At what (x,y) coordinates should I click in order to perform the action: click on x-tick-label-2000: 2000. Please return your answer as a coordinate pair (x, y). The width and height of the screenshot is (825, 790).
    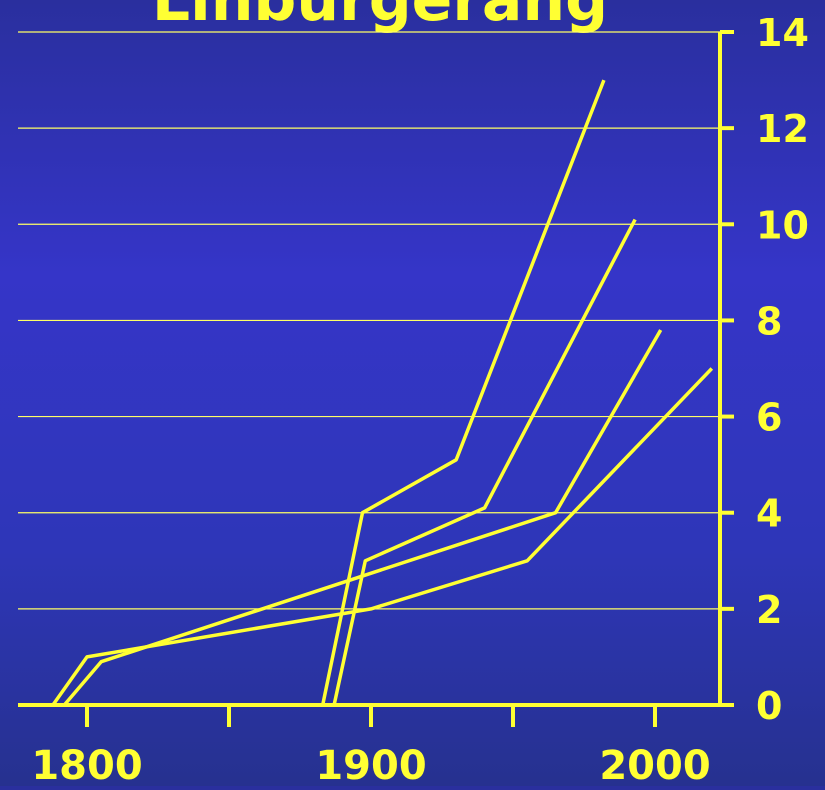
    Looking at the image, I should click on (654, 764).